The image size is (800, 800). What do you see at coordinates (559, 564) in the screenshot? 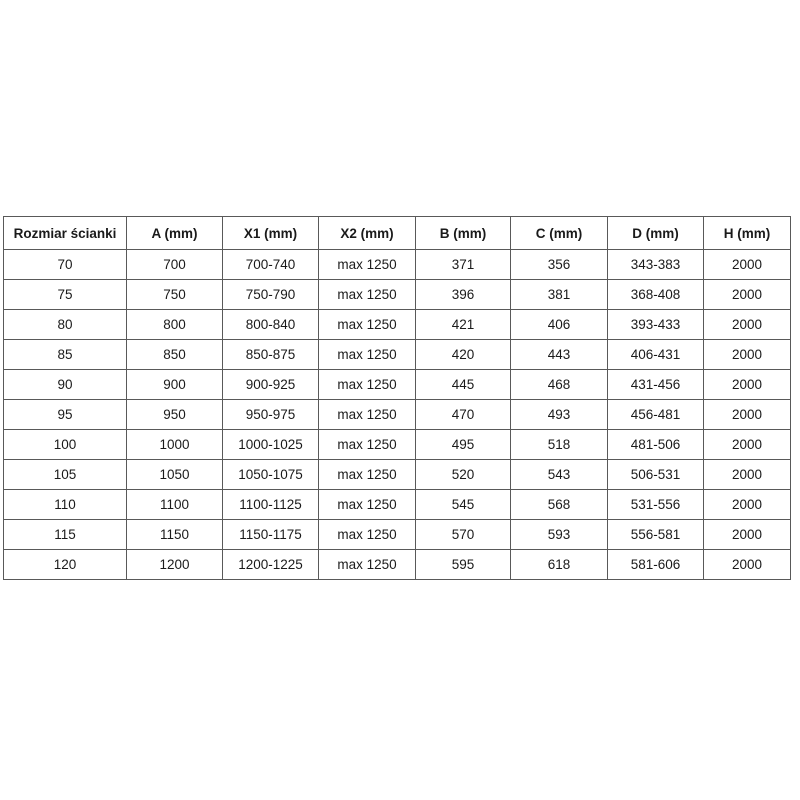
I see `table-cell: 618` at bounding box center [559, 564].